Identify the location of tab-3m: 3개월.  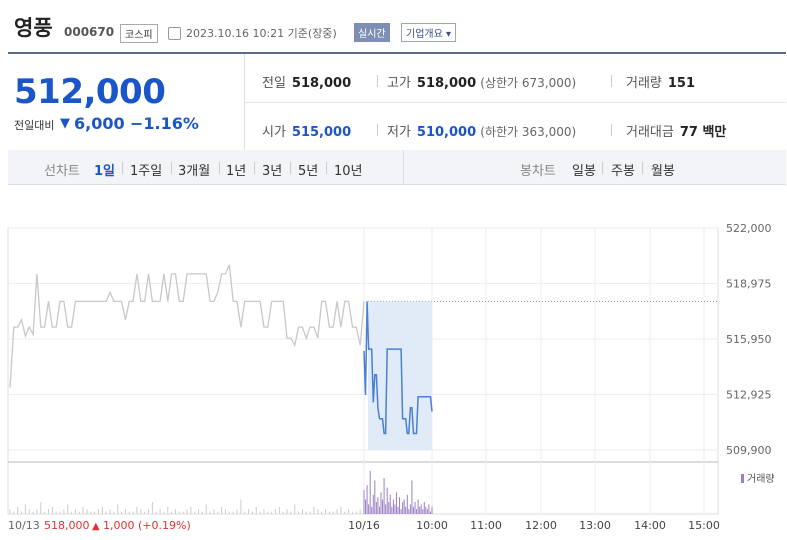
(194, 171).